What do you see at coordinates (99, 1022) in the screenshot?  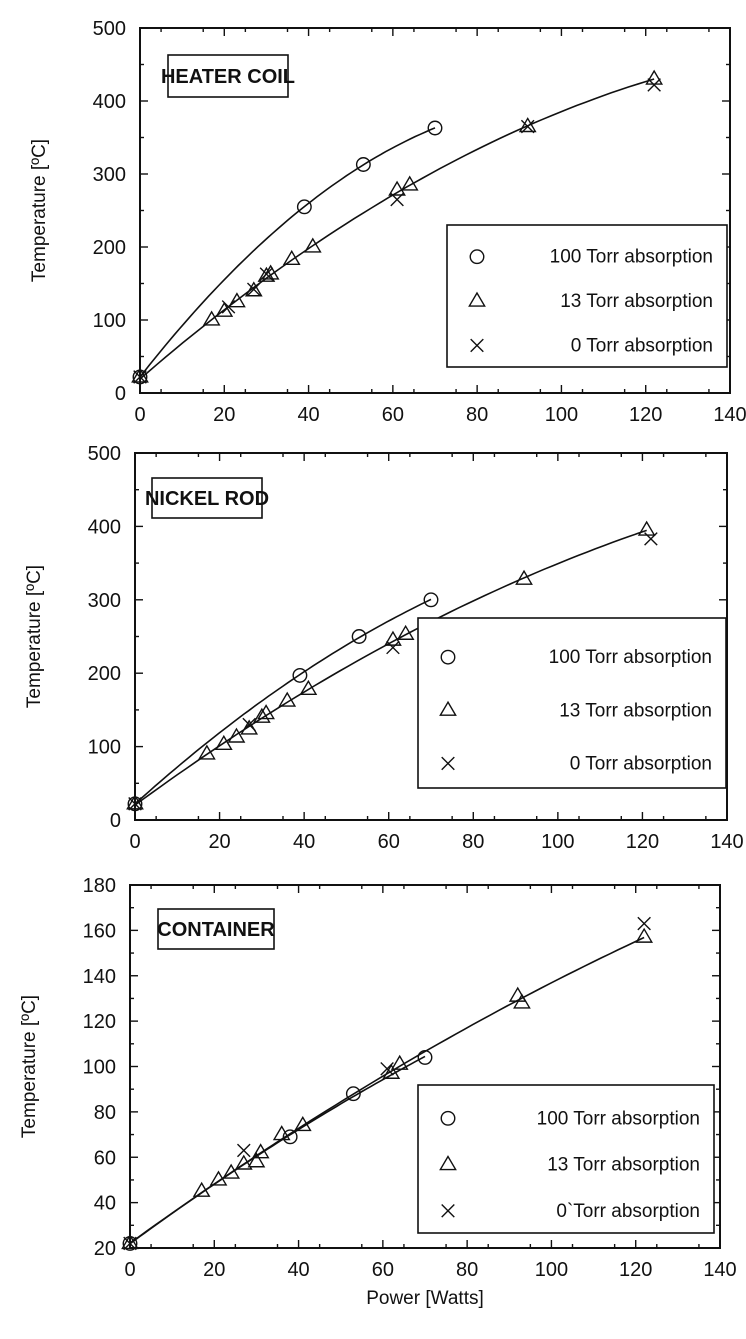 I see `y-tick-label: 120` at bounding box center [99, 1022].